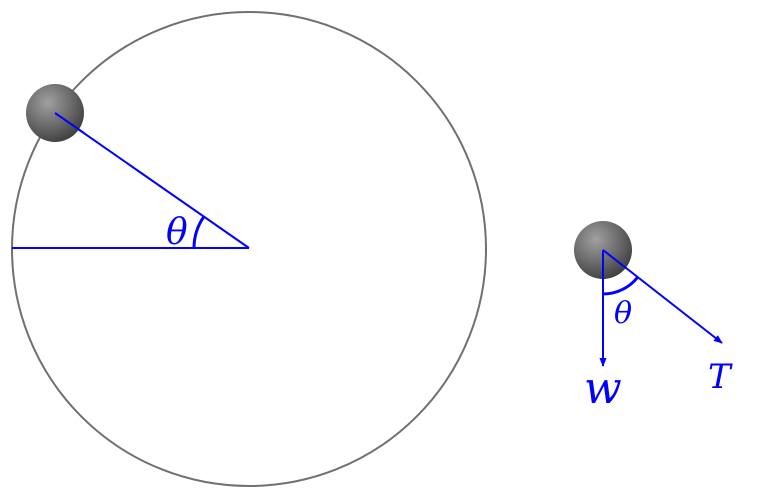 This screenshot has width=765, height=498. Describe the element at coordinates (69, 123) in the screenshot. I see `radius-to-ball-overlay` at that location.